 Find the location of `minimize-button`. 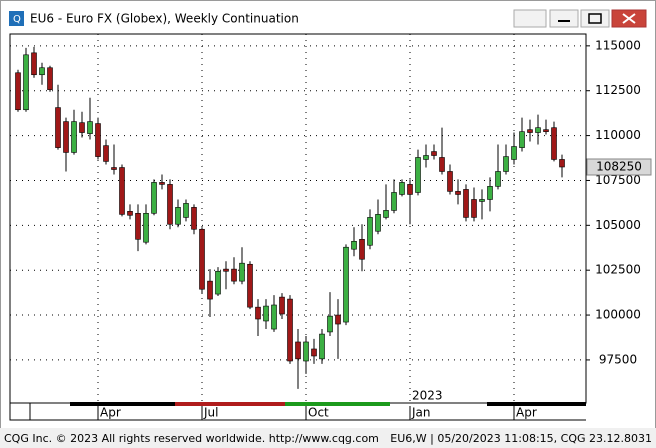

minimize-button is located at coordinates (564, 18).